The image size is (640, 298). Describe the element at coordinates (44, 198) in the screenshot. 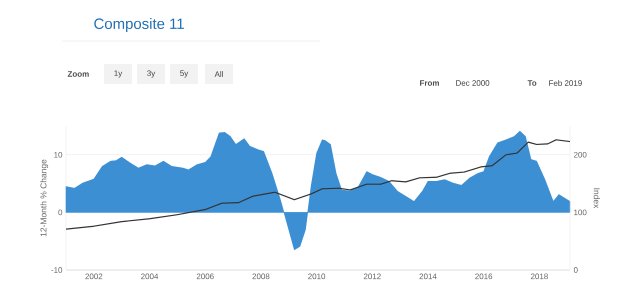

I see `y-axis-title: 12-Month % Change` at that location.